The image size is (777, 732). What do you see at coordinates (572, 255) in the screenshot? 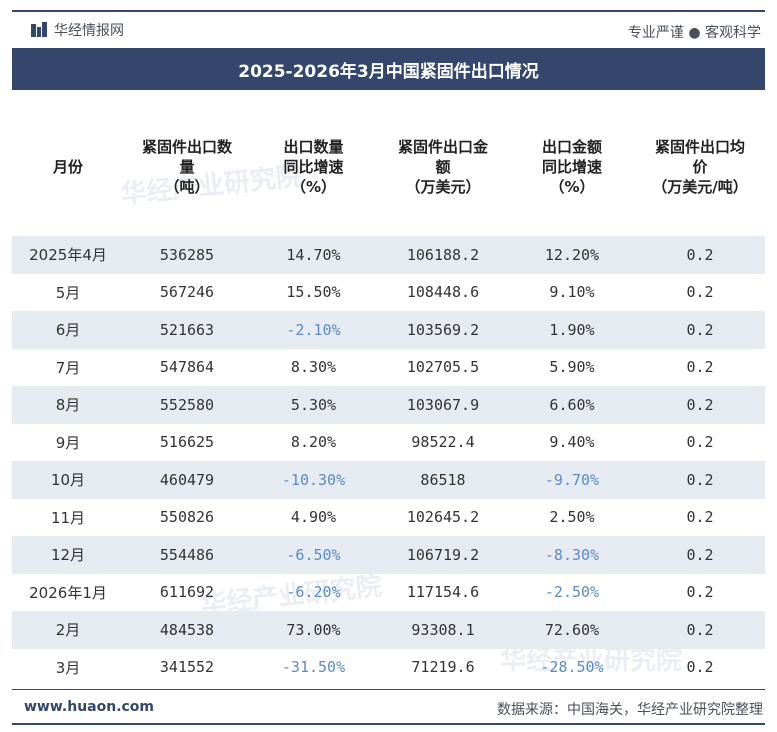
I see `amount-yoy-cell: 12.20%` at bounding box center [572, 255].